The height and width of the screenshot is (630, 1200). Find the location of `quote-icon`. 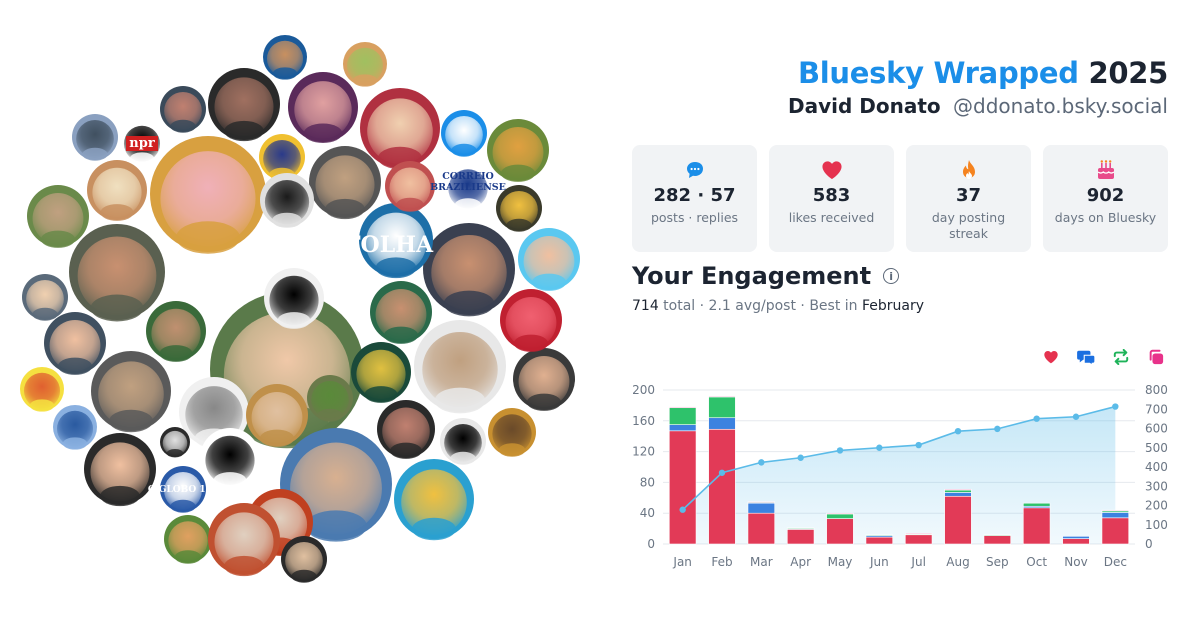

quote-icon is located at coordinates (1156, 357).